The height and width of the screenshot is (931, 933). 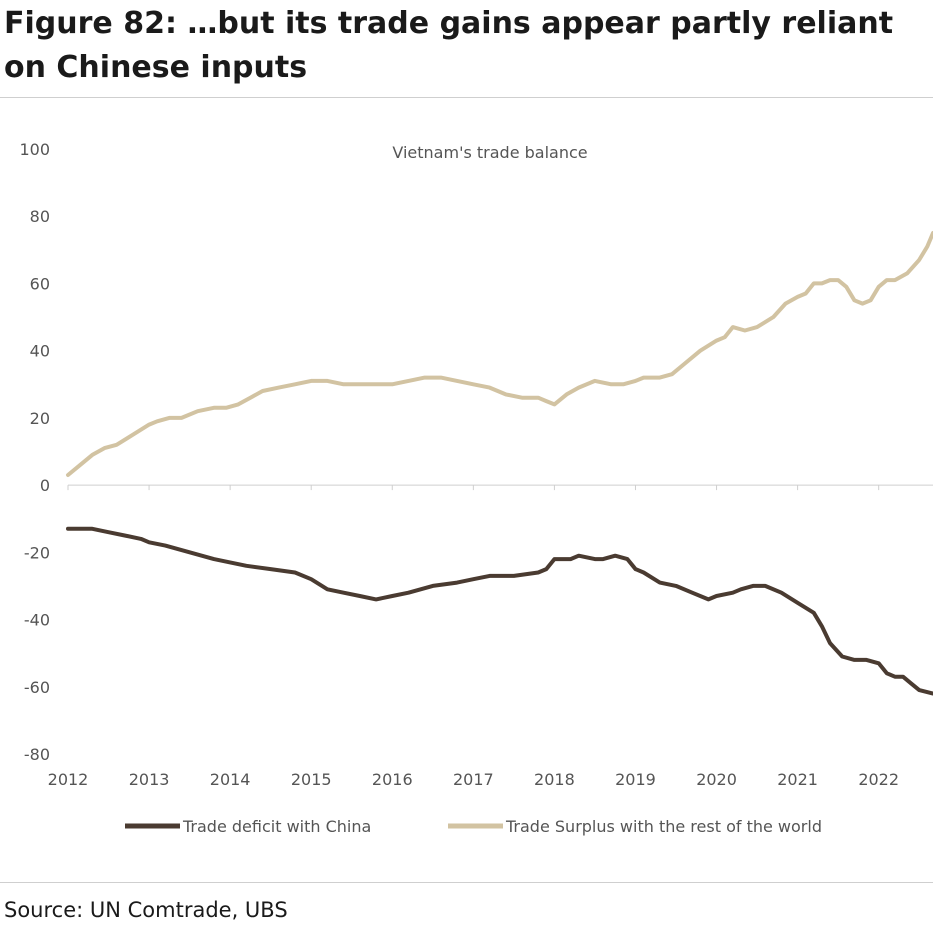 What do you see at coordinates (149, 779) in the screenshot?
I see `x-tick-label: 2013` at bounding box center [149, 779].